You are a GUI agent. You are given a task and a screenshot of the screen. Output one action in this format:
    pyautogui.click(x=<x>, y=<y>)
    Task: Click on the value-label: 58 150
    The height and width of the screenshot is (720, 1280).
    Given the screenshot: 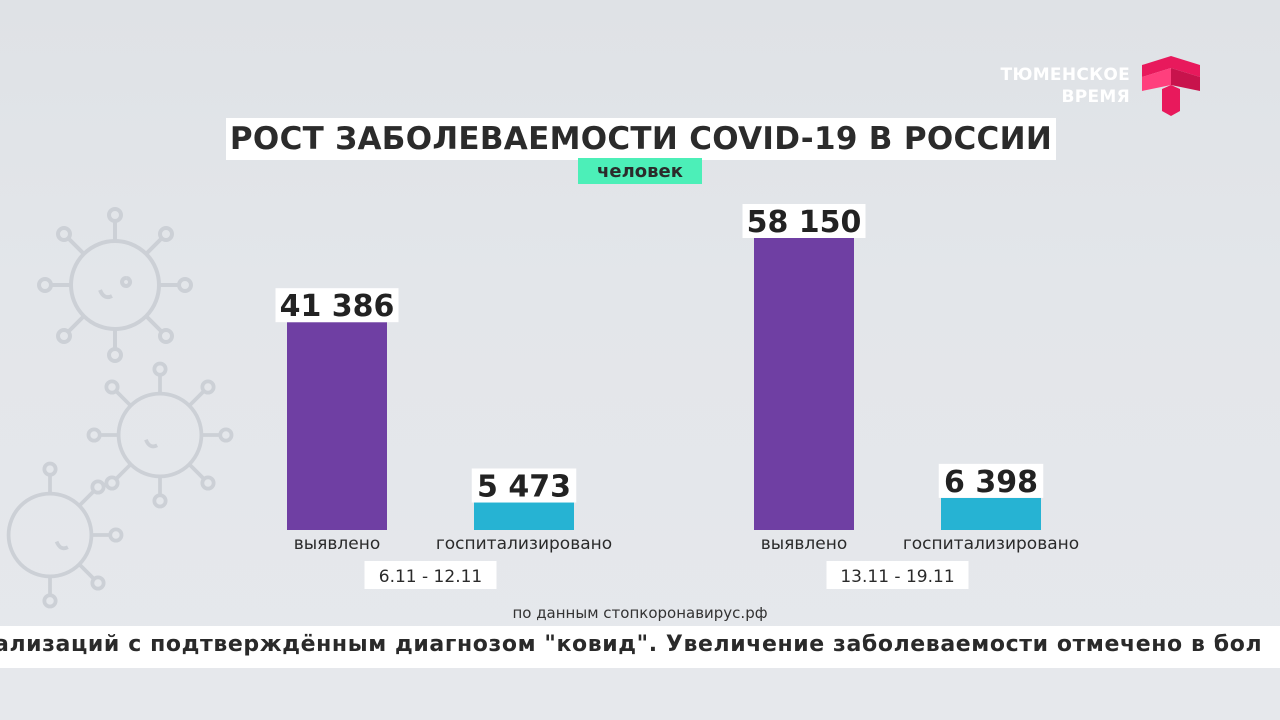 What is the action you would take?
    pyautogui.click(x=804, y=222)
    